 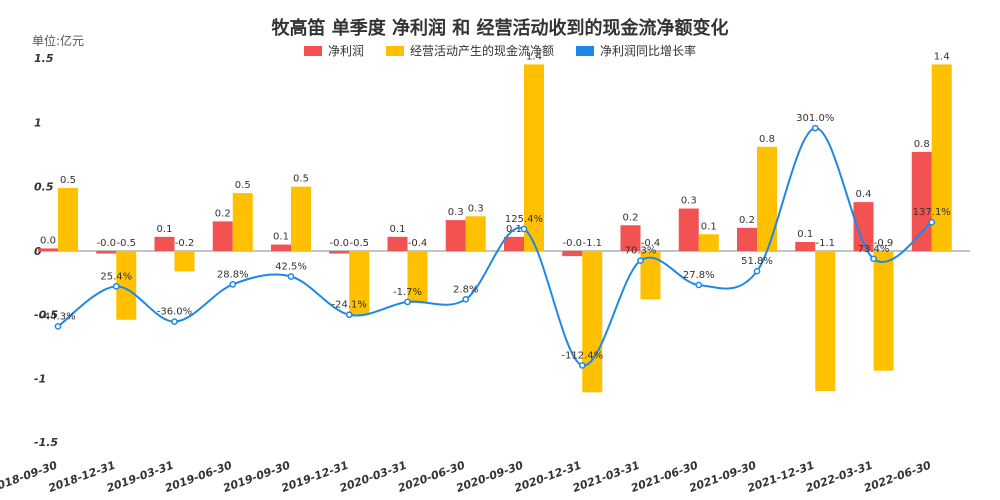 What do you see at coordinates (44, 187) in the screenshot?
I see `y-tick-label: 0.5` at bounding box center [44, 187].